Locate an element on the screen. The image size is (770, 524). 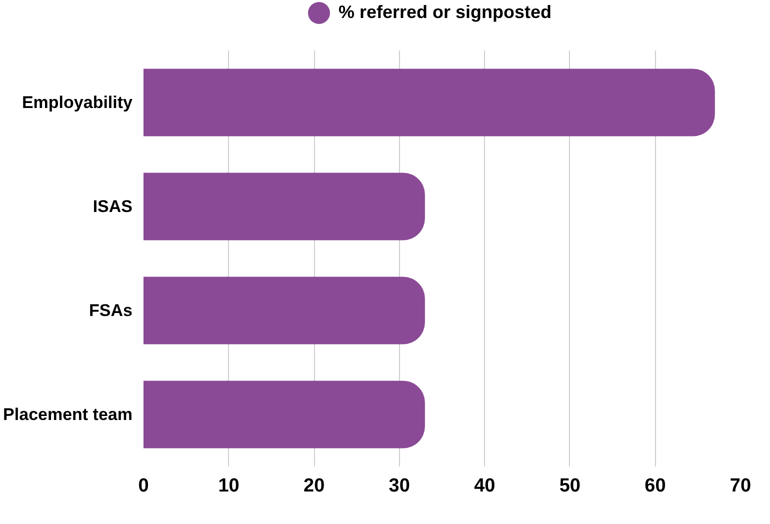
x-tick-label: 60 is located at coordinates (655, 486).